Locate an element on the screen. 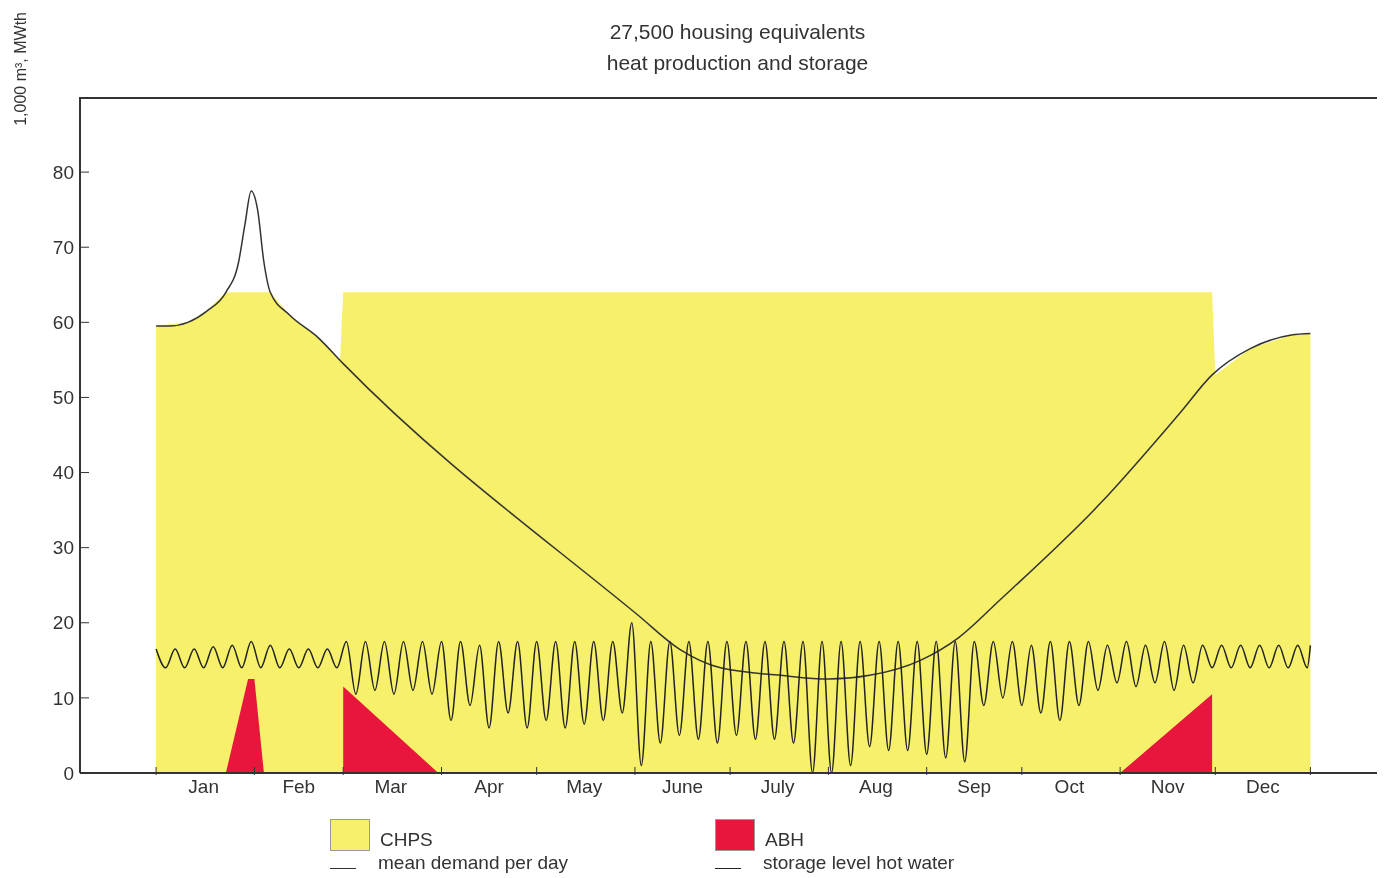 This screenshot has height=878, width=1385. y-tick-label: 80 is located at coordinates (63, 172).